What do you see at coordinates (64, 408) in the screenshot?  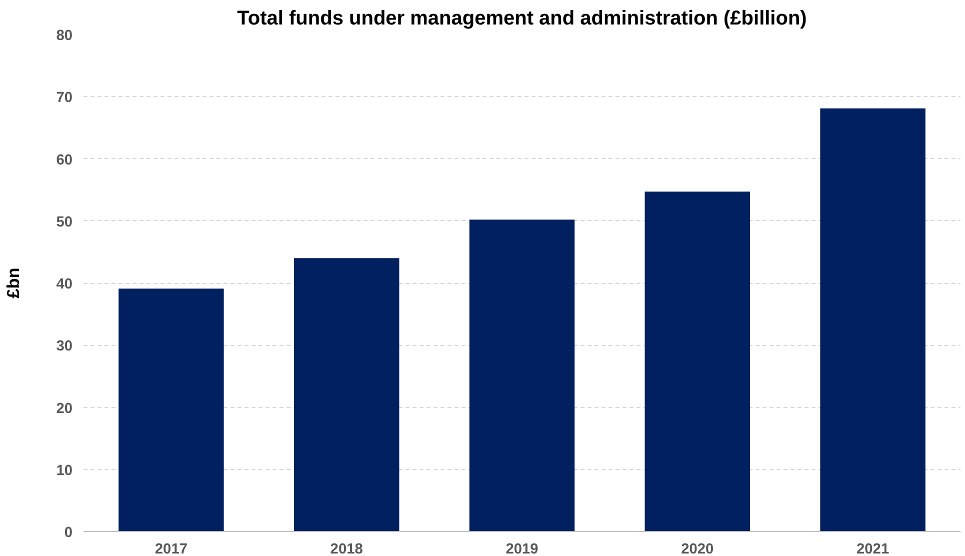 I see `y-tick-label: 20` at bounding box center [64, 408].